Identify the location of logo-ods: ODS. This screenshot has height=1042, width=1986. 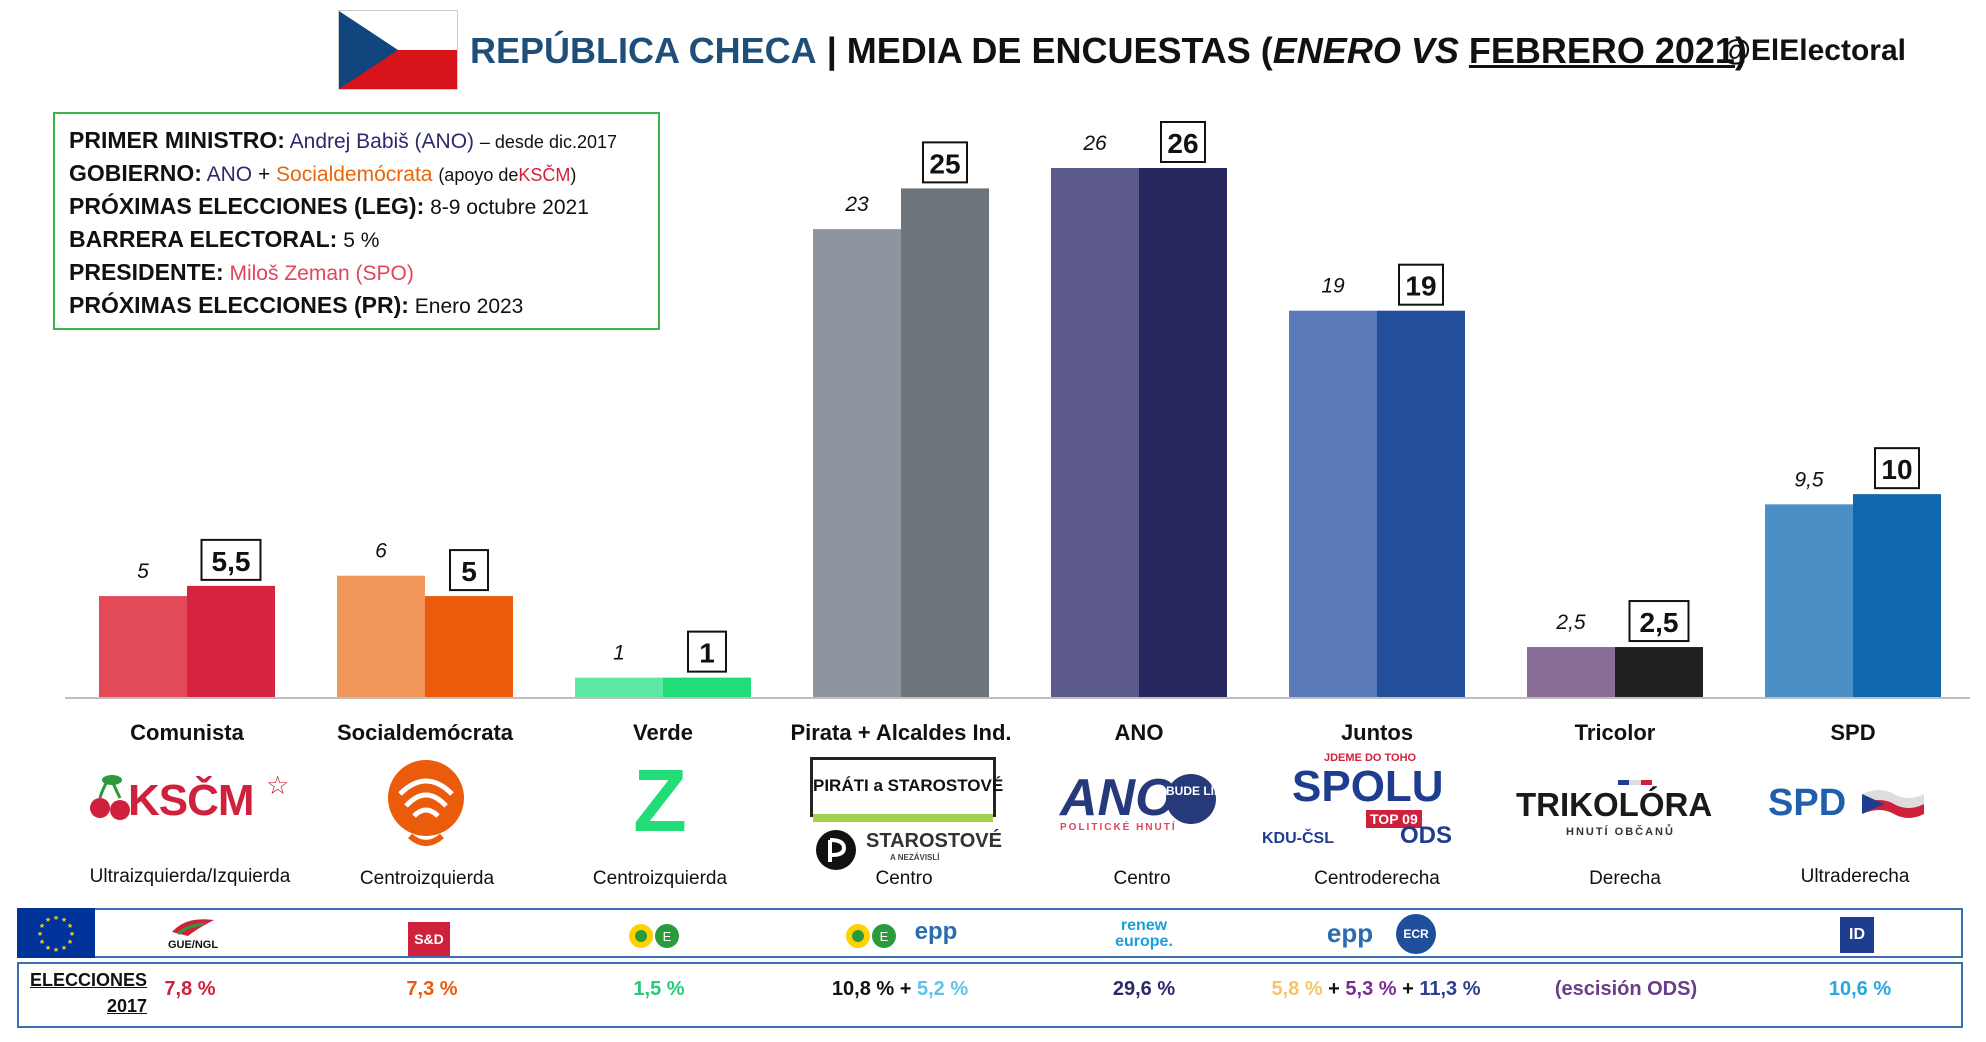
(1426, 835).